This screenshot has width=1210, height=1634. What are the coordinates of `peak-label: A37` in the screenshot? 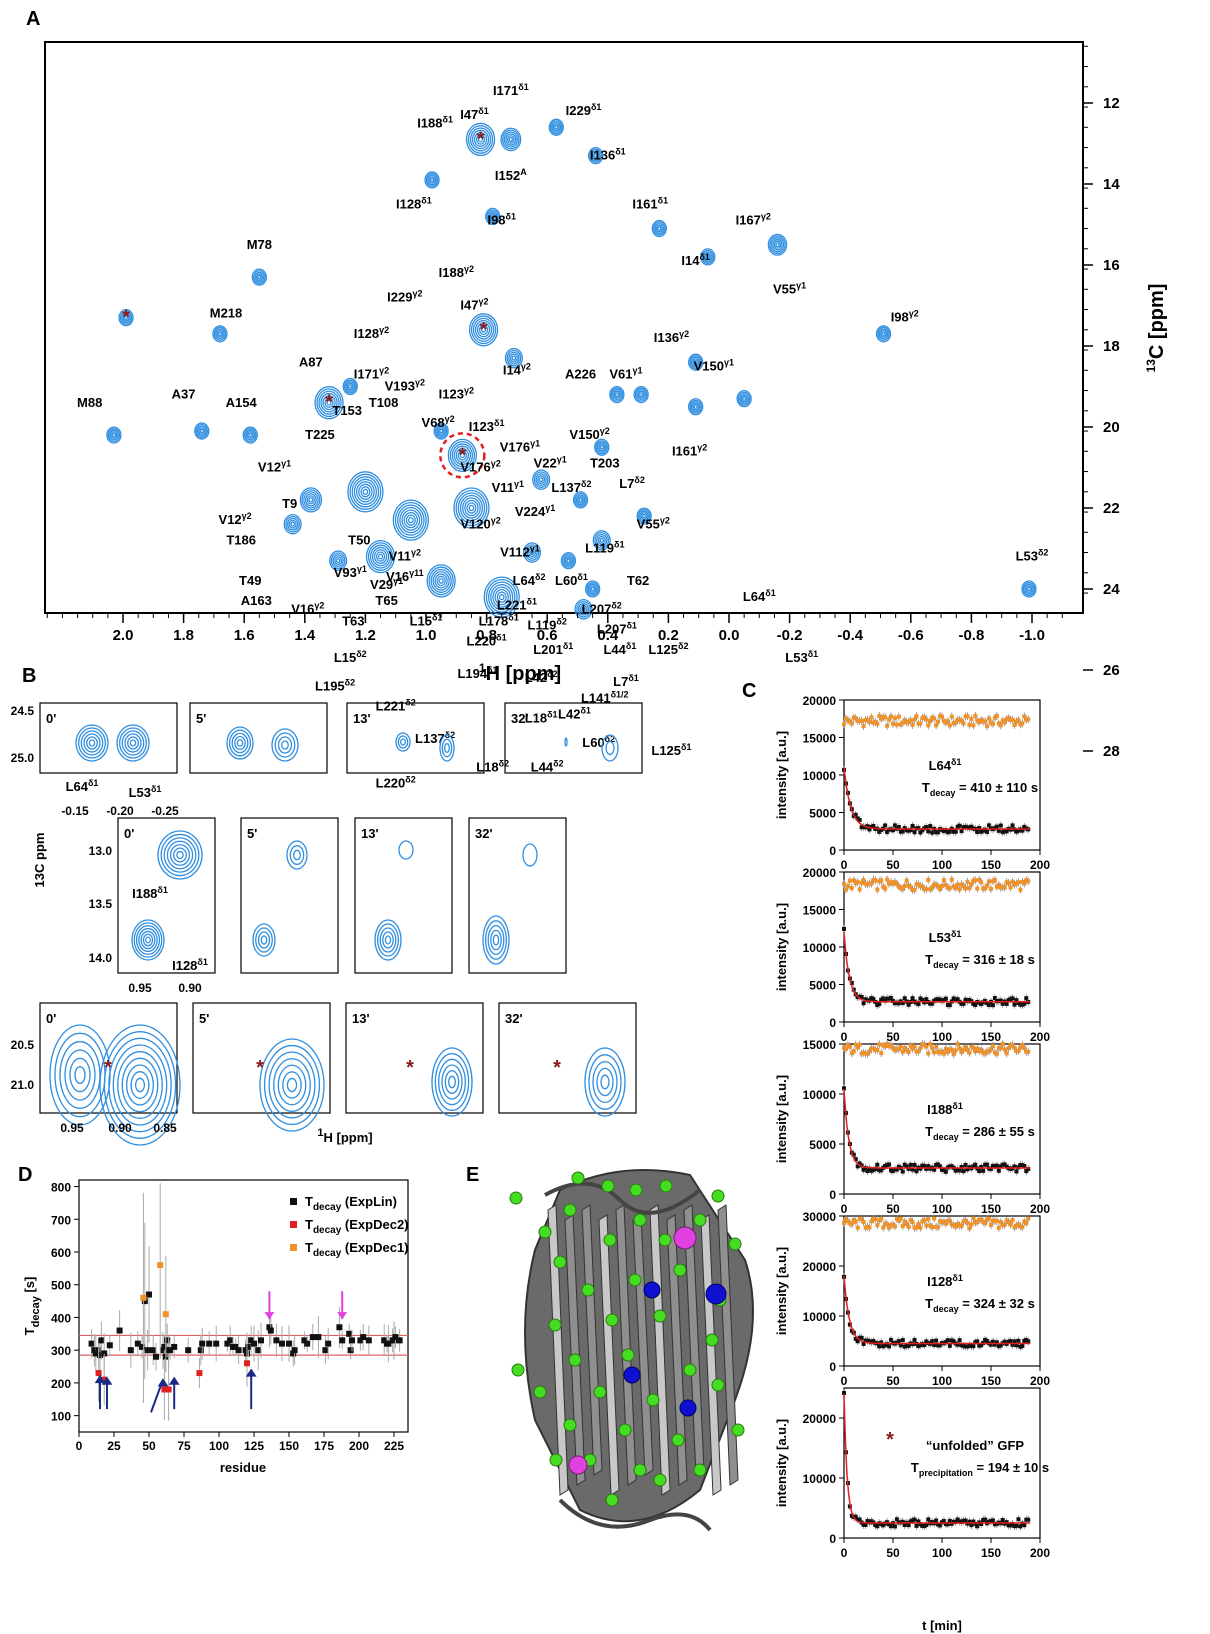 It's located at (184, 394).